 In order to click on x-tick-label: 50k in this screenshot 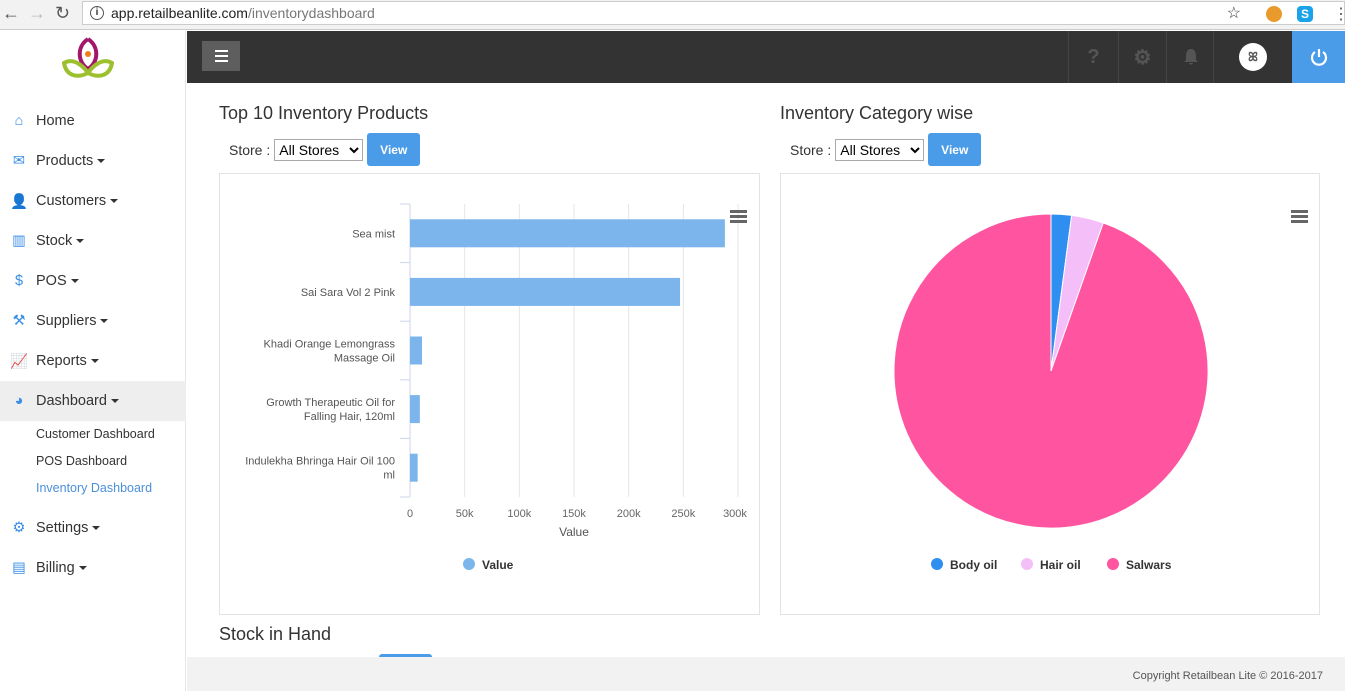, I will do `click(465, 514)`.